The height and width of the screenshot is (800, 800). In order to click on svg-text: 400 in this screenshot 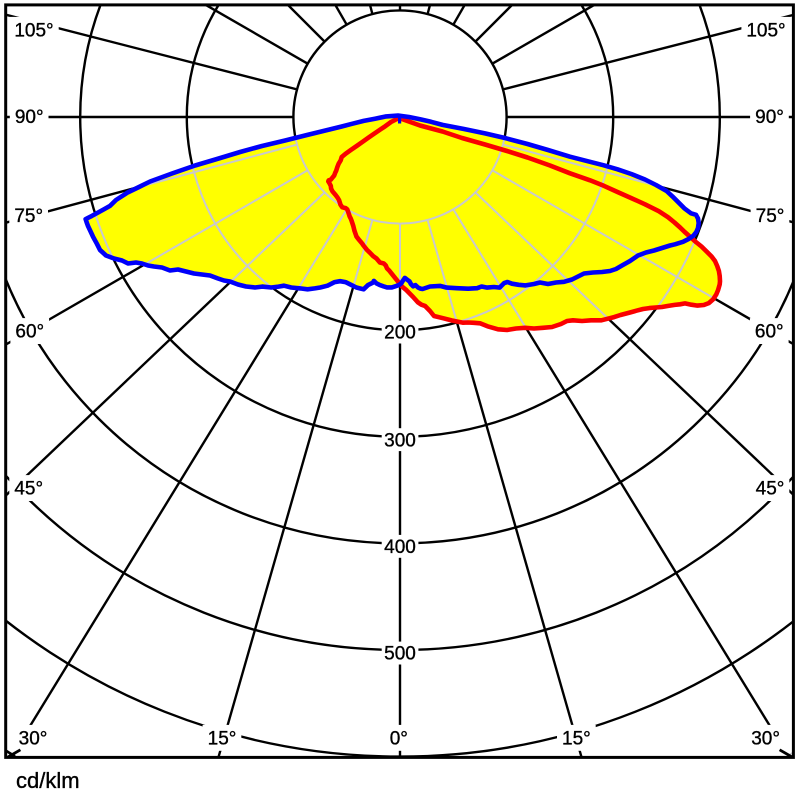, I will do `click(400, 547)`.